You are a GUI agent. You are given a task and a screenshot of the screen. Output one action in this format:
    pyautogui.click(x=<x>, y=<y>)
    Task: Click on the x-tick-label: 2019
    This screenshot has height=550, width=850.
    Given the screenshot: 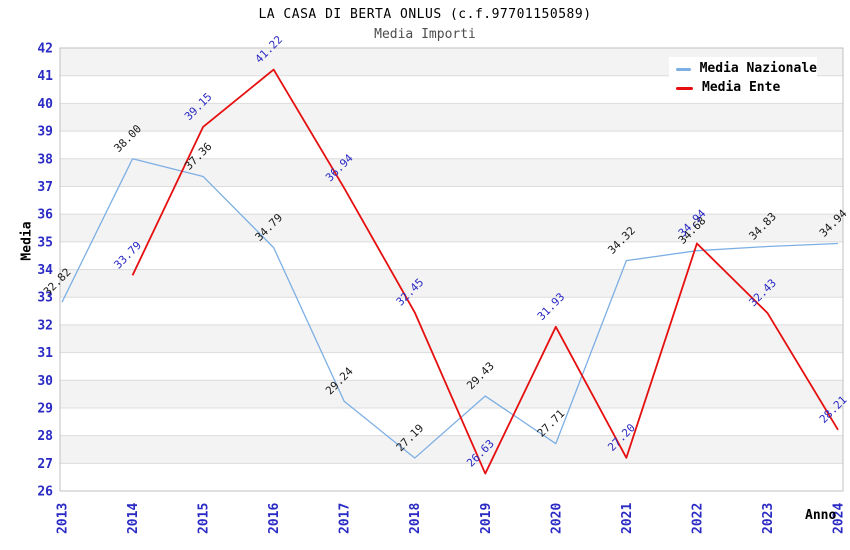 What is the action you would take?
    pyautogui.click(x=486, y=518)
    